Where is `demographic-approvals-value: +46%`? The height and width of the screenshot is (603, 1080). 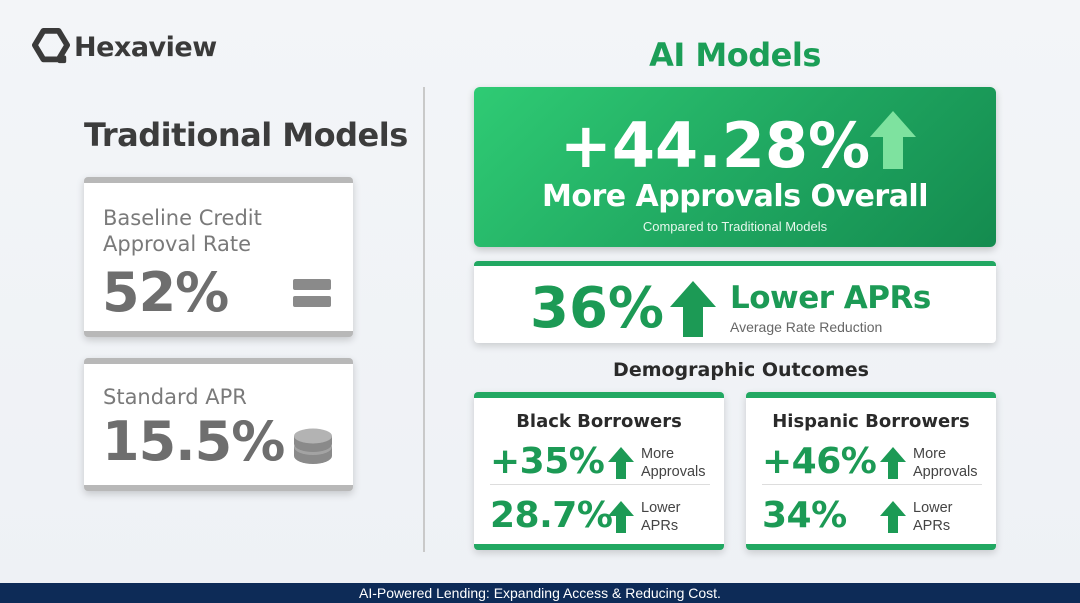
demographic-approvals-value: +46% is located at coordinates (819, 461).